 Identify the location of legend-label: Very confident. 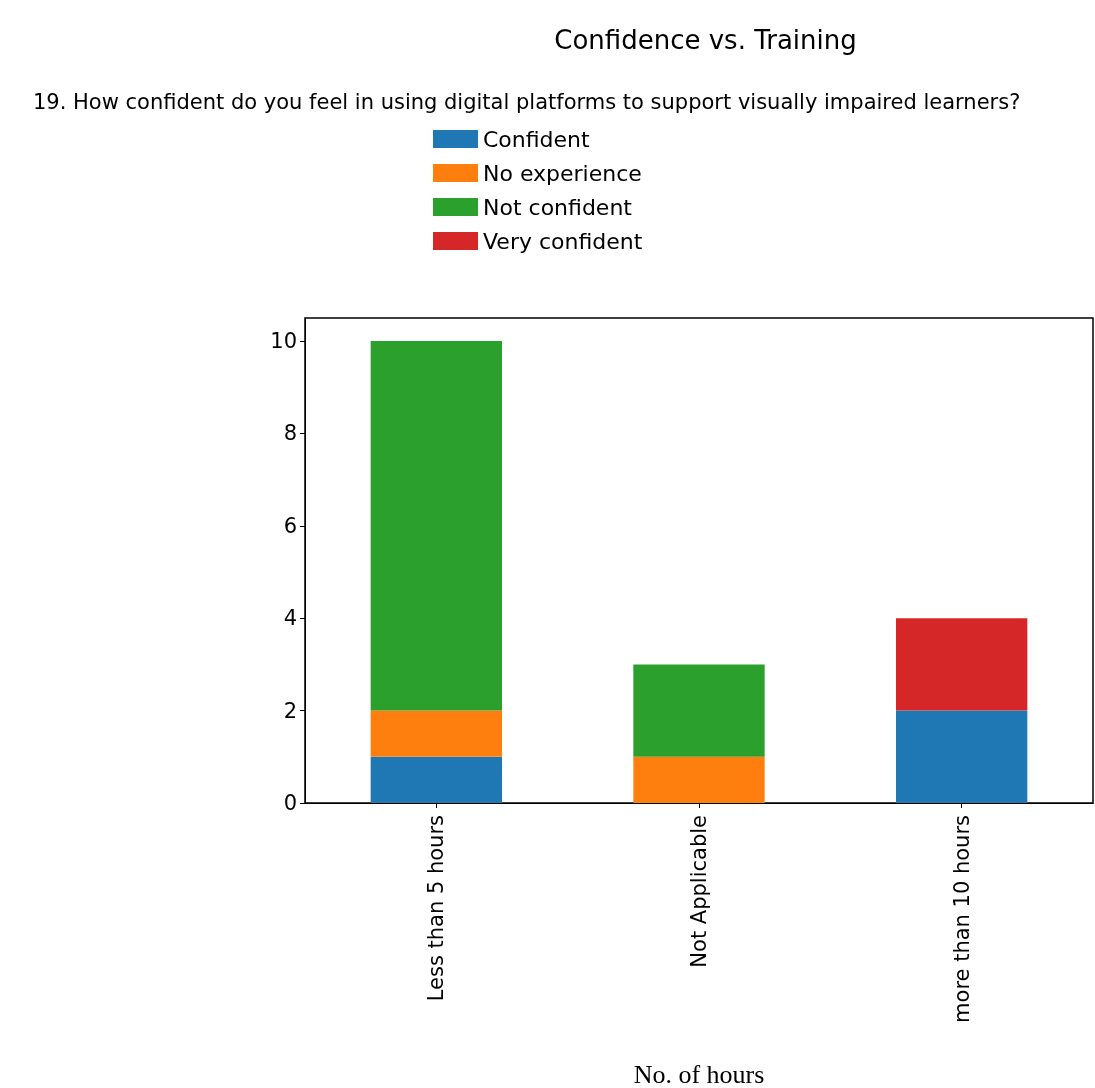
(563, 241).